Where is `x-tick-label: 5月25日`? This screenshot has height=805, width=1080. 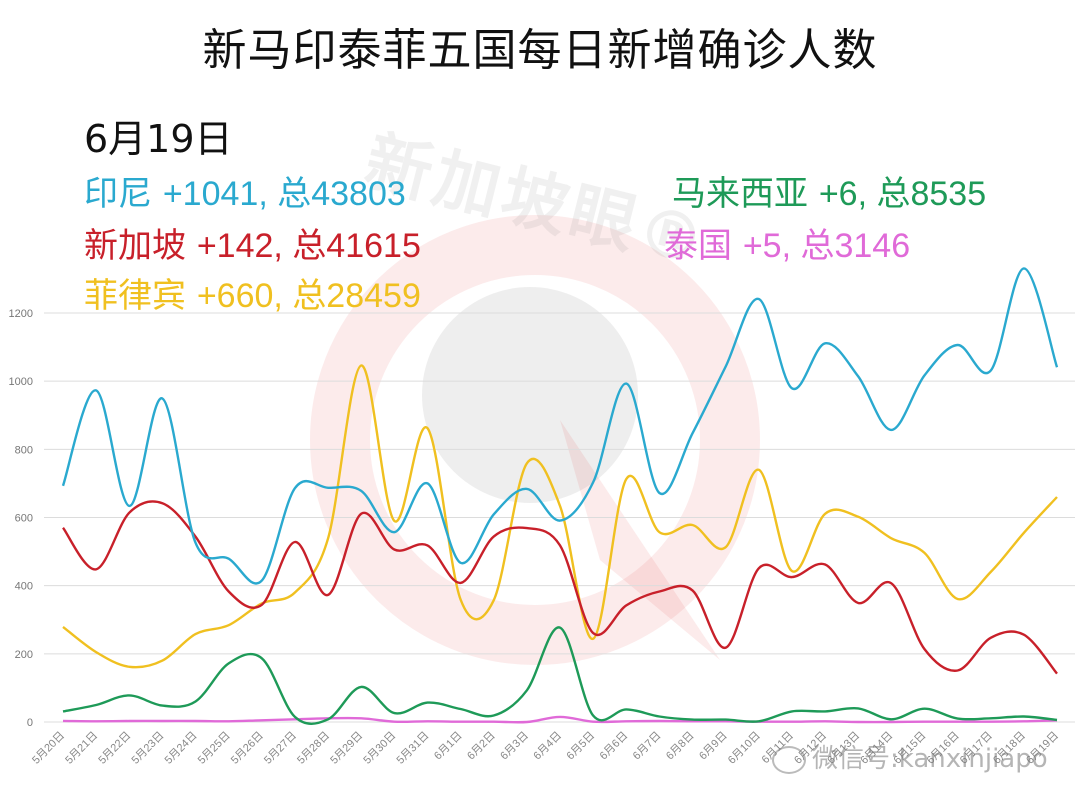
x-tick-label: 5月25日 is located at coordinates (214, 748).